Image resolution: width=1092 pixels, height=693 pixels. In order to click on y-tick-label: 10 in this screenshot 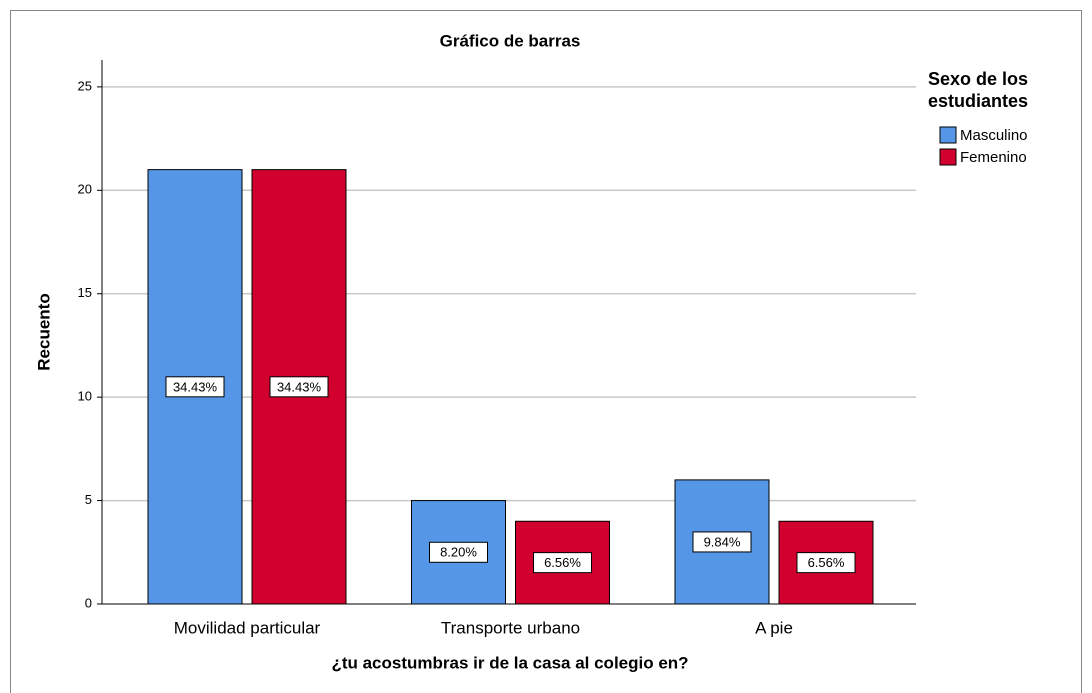, I will do `click(85, 396)`.